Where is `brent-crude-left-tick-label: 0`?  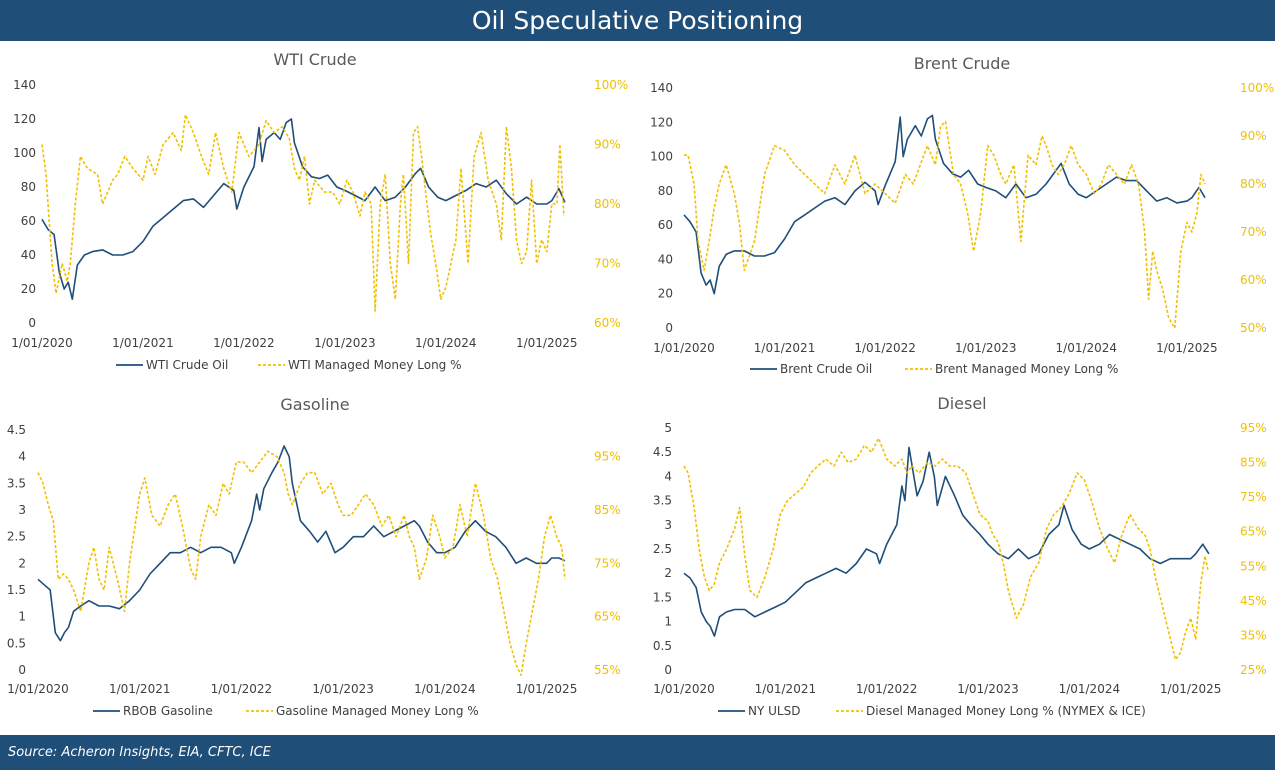 brent-crude-left-tick-label: 0 is located at coordinates (669, 328).